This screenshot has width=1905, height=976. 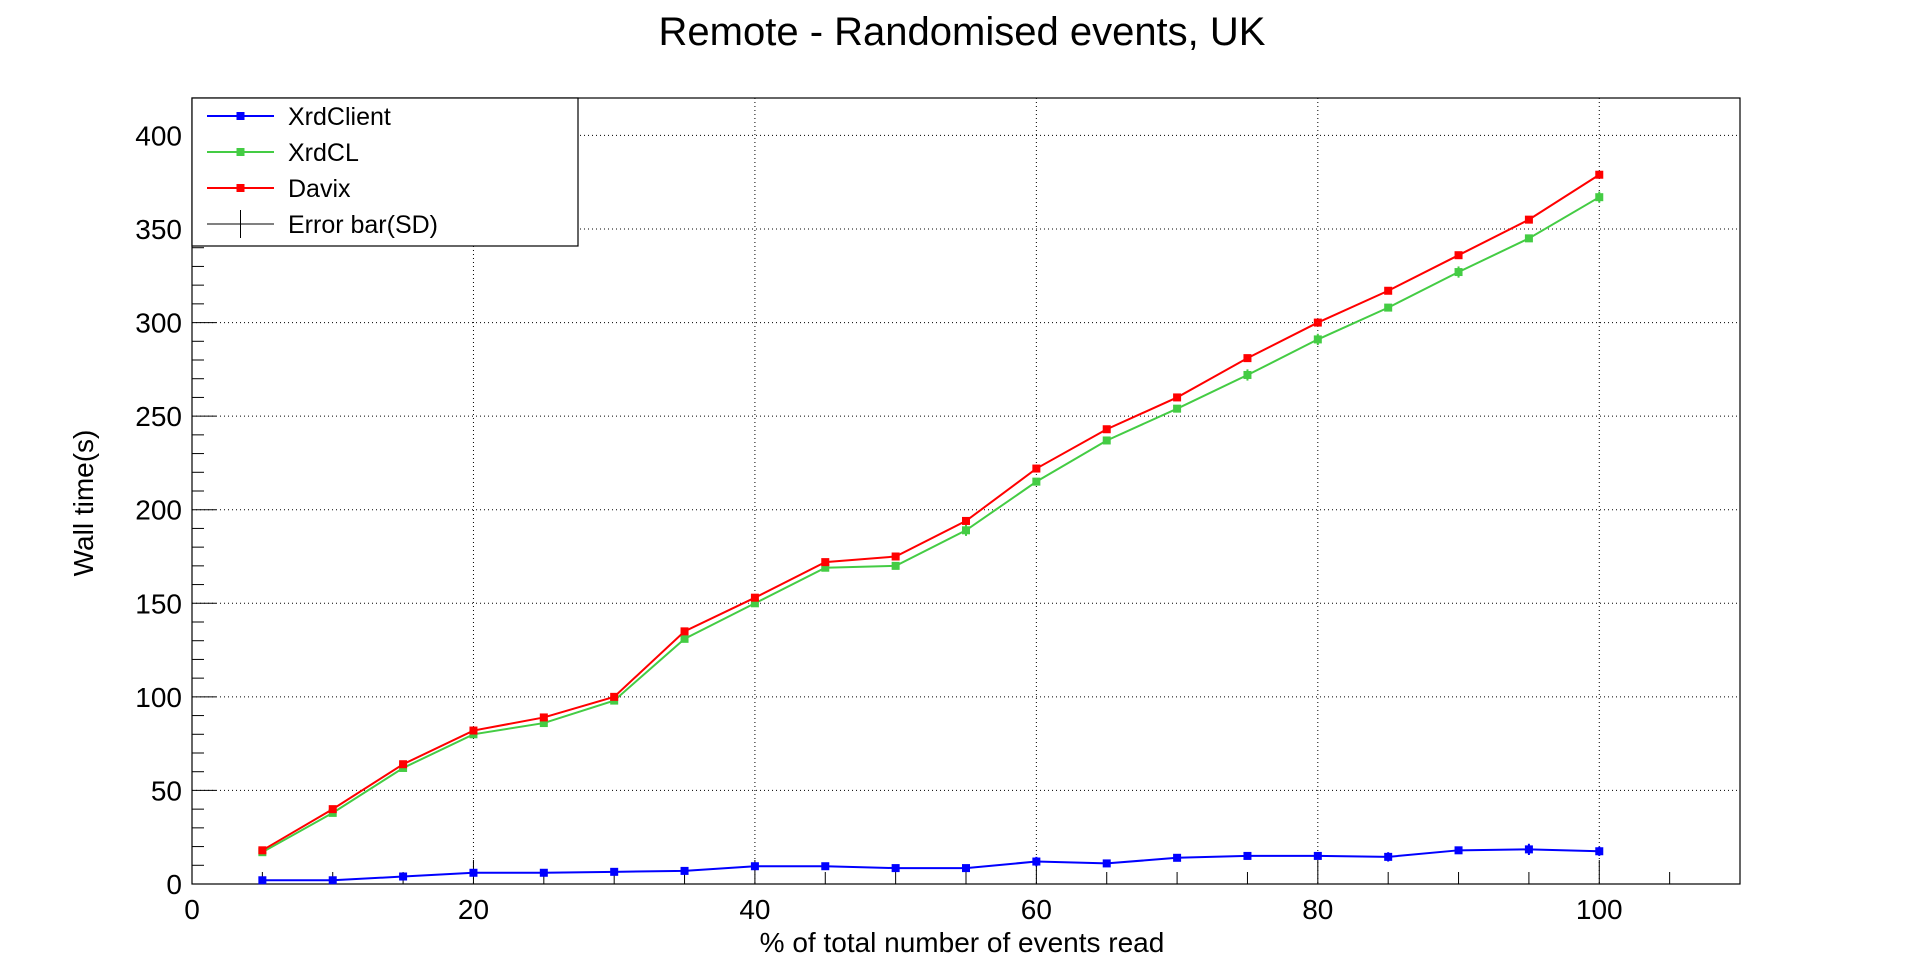 What do you see at coordinates (158, 603) in the screenshot?
I see `y-tick-label: 150` at bounding box center [158, 603].